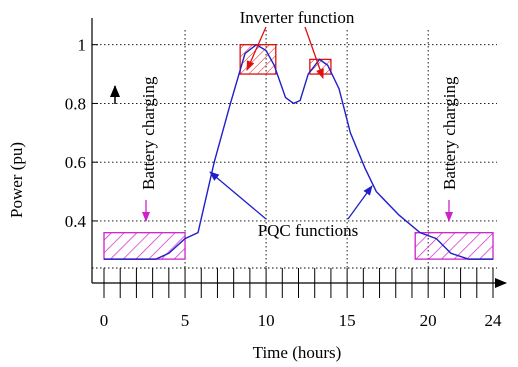 The height and width of the screenshot is (367, 518). I want to click on y-axis-title: Power (pu), so click(16, 180).